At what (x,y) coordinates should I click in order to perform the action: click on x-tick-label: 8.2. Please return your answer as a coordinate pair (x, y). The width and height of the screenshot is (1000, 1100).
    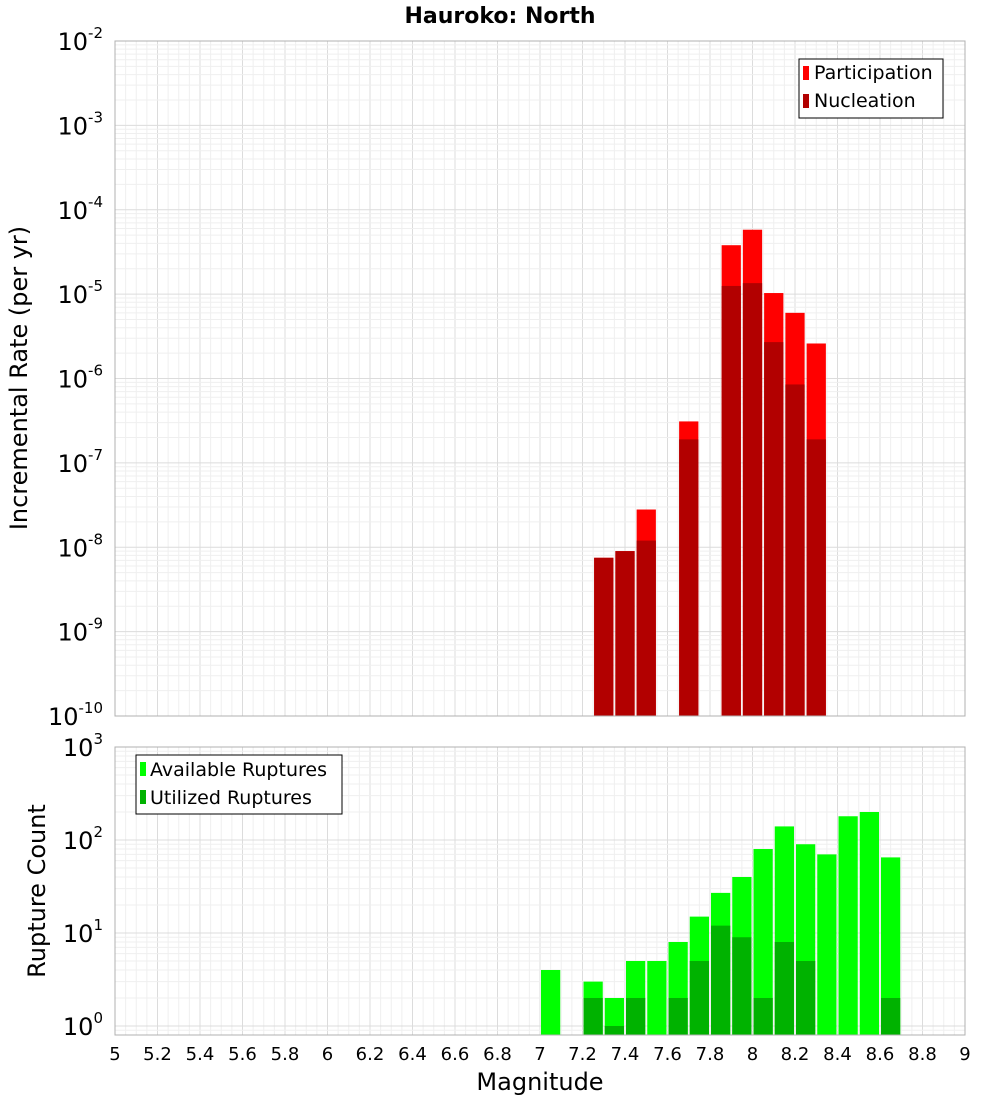
    Looking at the image, I should click on (795, 1054).